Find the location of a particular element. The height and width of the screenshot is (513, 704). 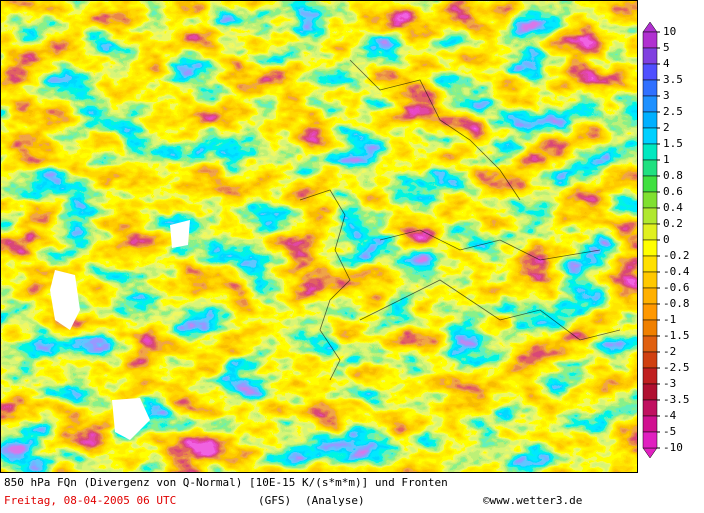

run: (Analyse) is located at coordinates (335, 500).